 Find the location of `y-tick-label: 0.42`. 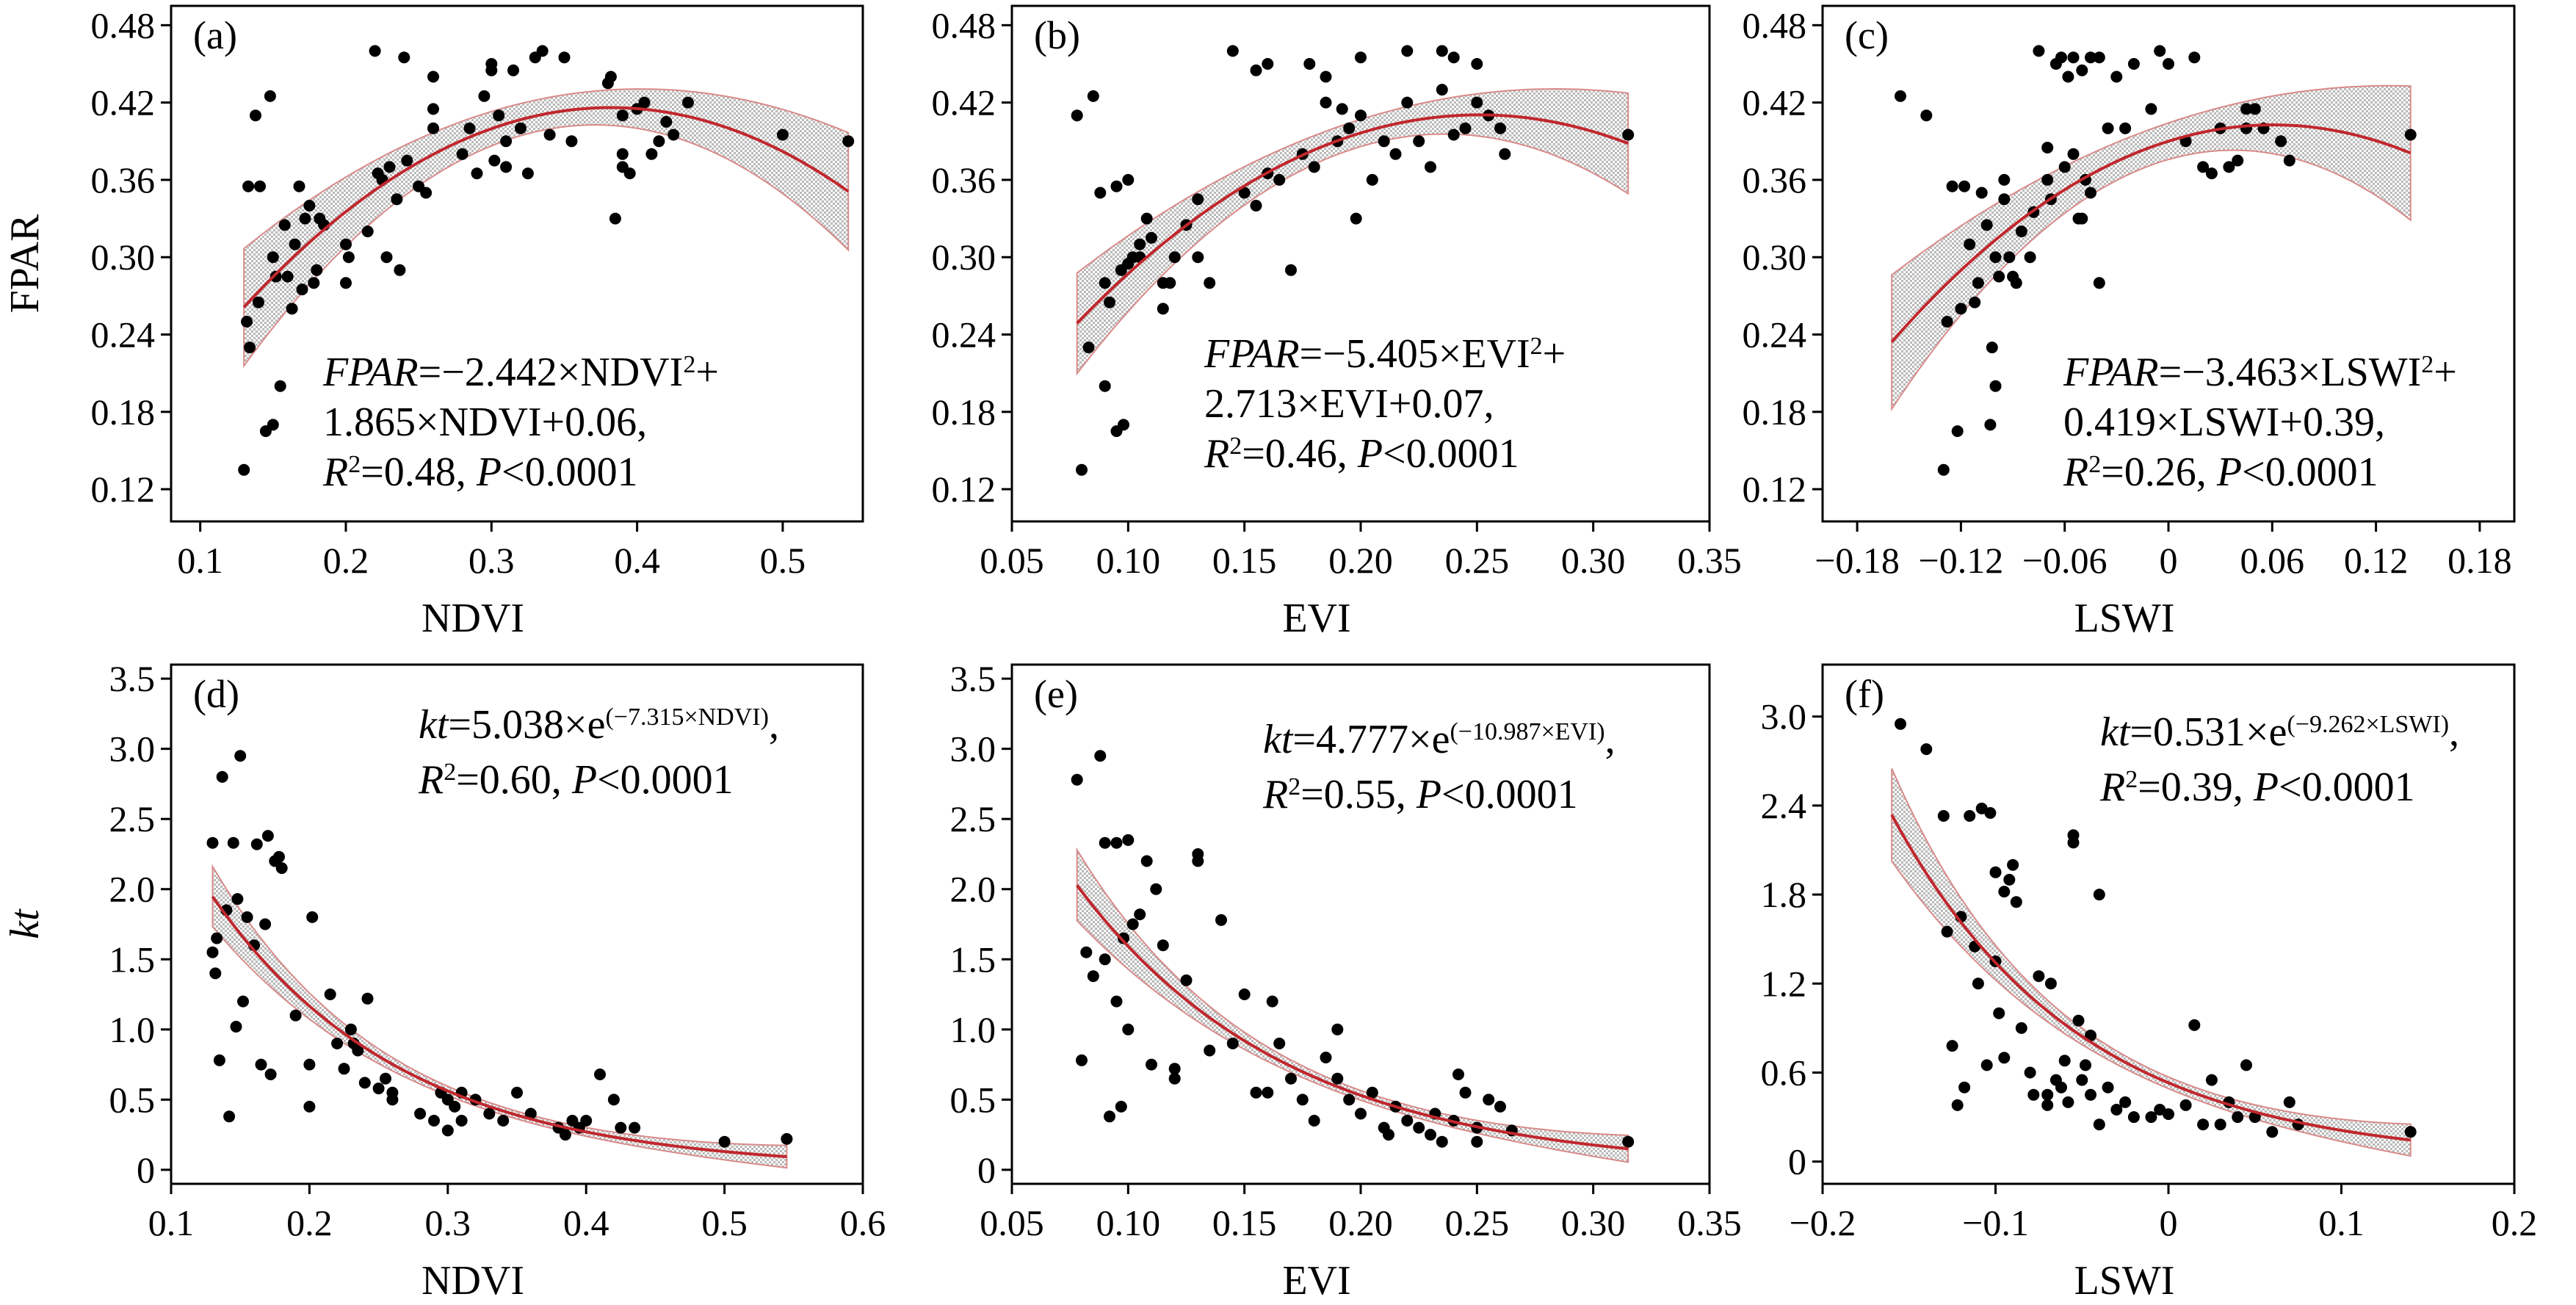

y-tick-label: 0.42 is located at coordinates (1775, 102).